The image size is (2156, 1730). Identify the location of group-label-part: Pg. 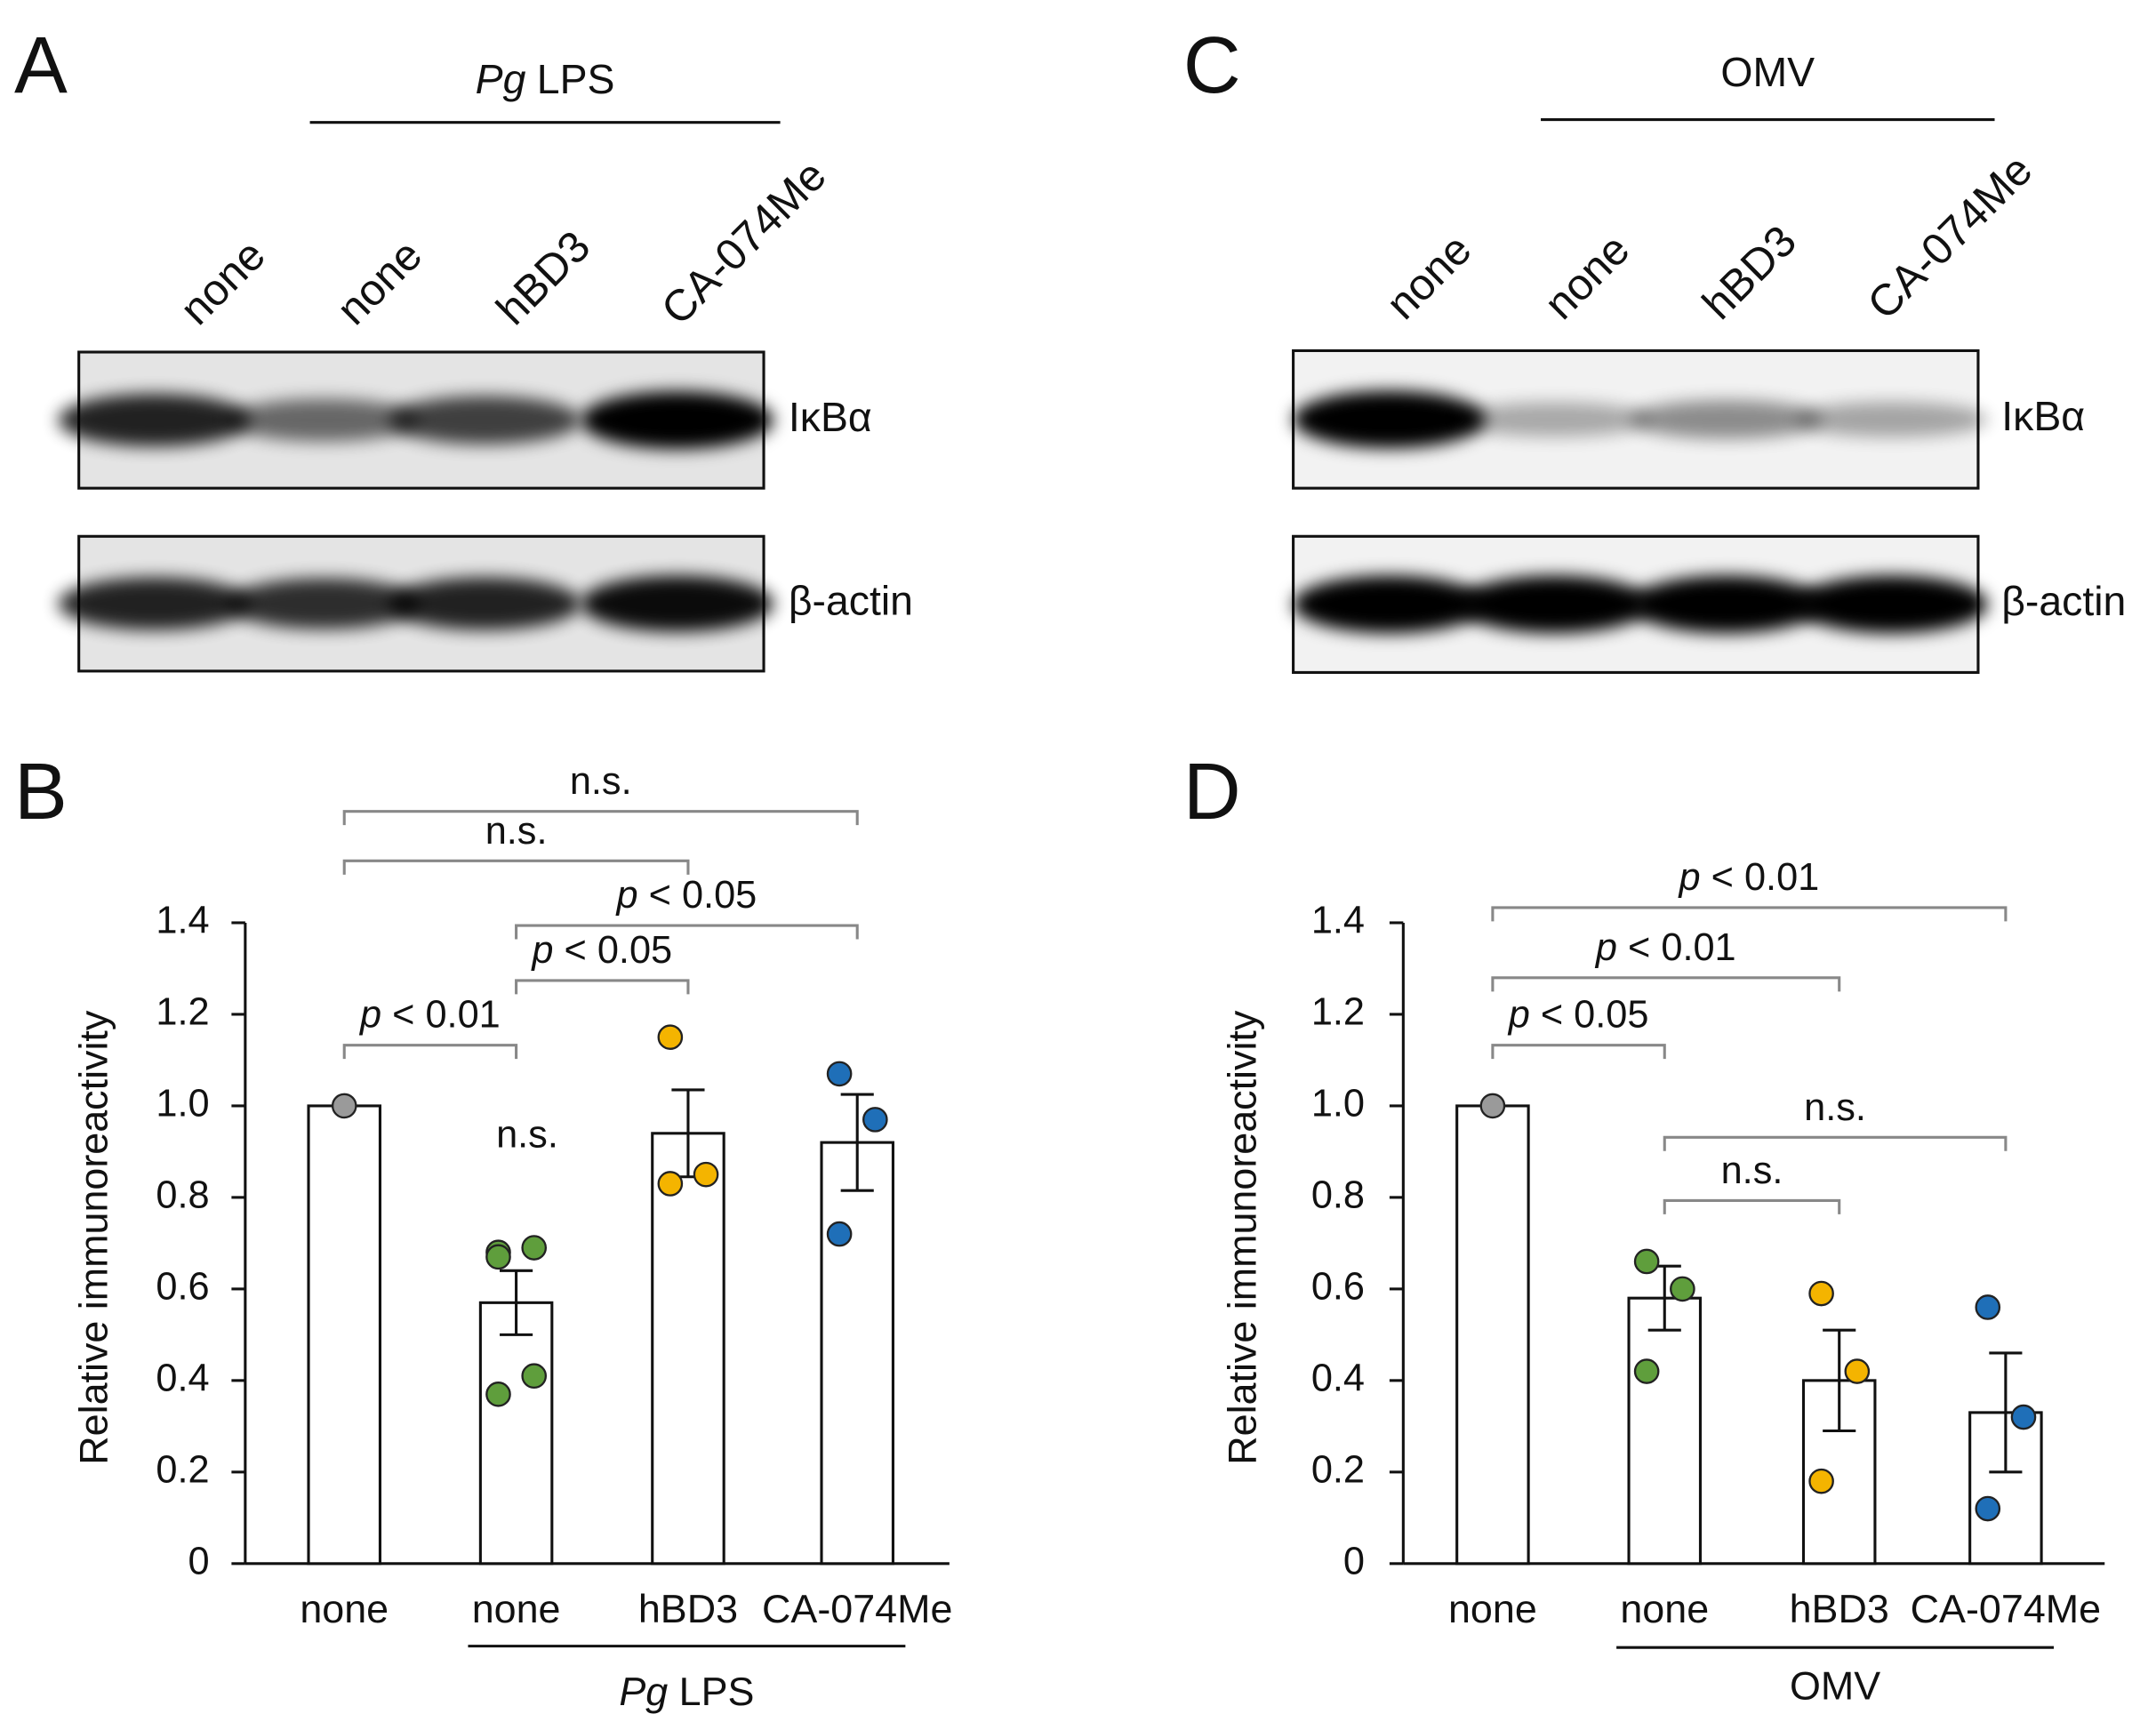
(501, 79).